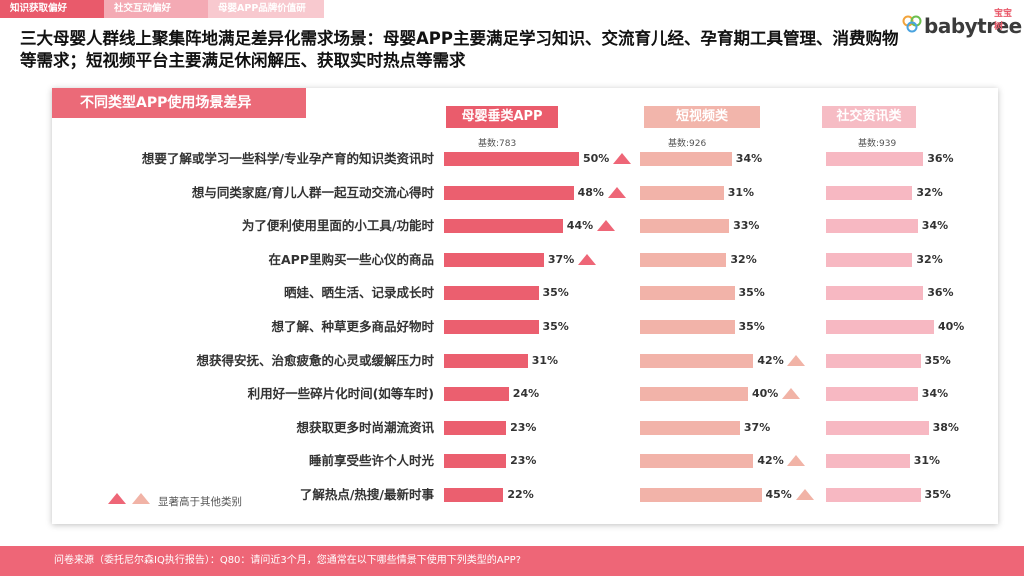 This screenshot has width=1024, height=576. What do you see at coordinates (697, 461) in the screenshot?
I see `bar-series2-row10` at bounding box center [697, 461].